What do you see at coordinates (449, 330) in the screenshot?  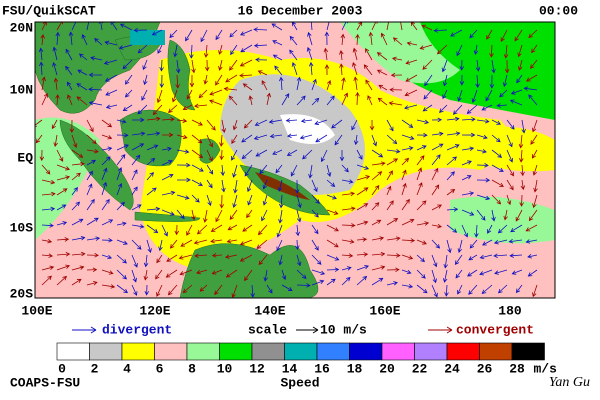 I see `convergent-arrow-head` at bounding box center [449, 330].